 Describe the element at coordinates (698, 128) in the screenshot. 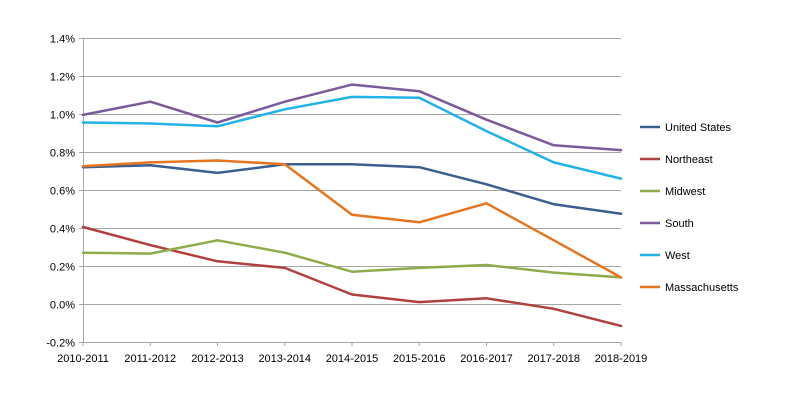

I see `legend-label: United States` at that location.